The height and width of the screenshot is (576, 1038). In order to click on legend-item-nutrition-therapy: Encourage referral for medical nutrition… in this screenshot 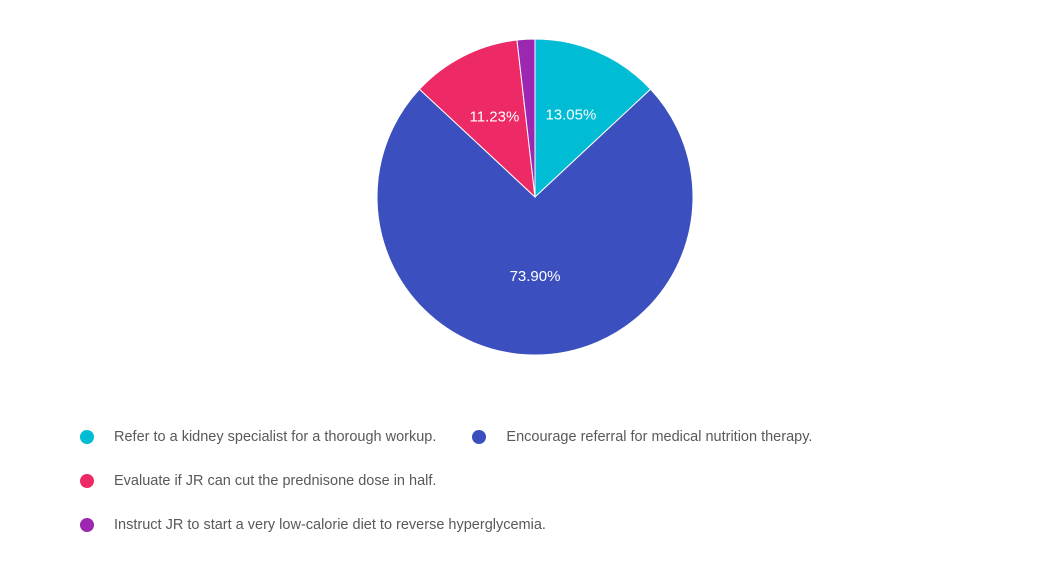, I will do `click(642, 437)`.